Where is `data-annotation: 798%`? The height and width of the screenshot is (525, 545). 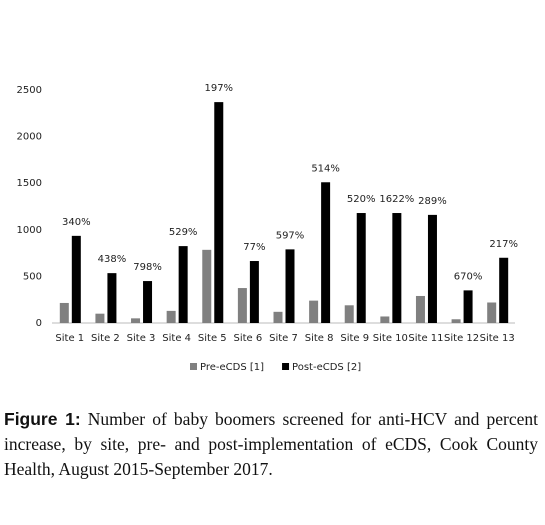 data-annotation: 798% is located at coordinates (147, 267).